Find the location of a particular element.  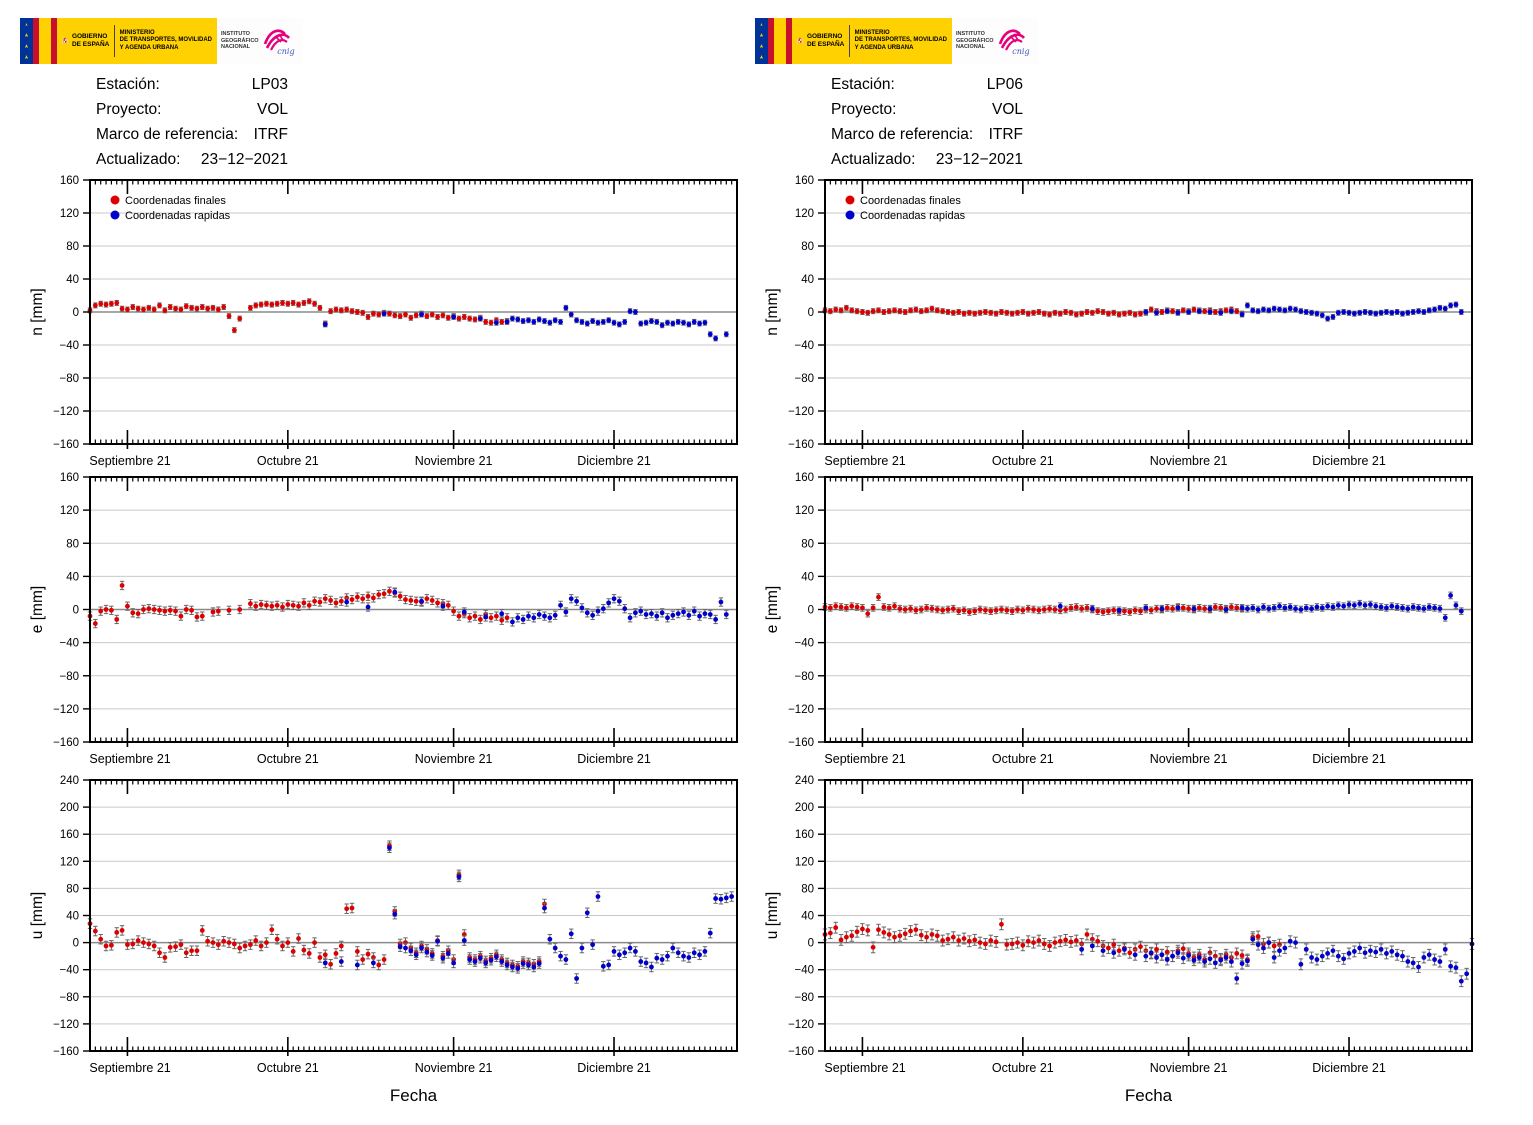

cnig-text: cnig is located at coordinates (1021, 51).